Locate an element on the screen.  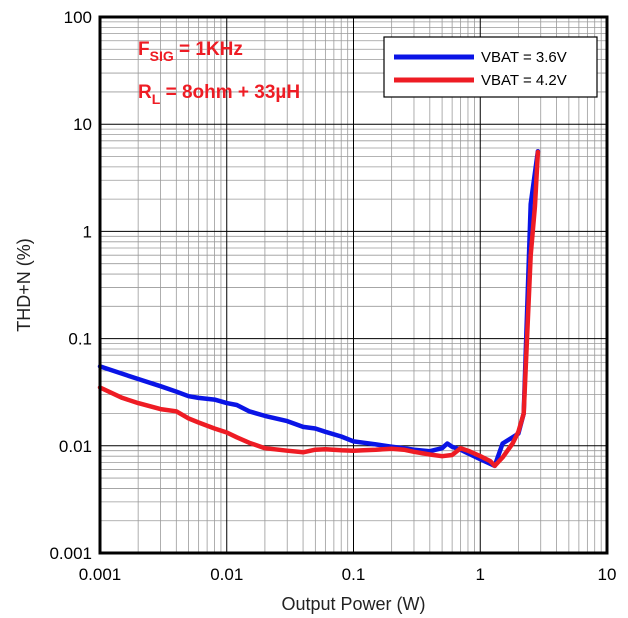
y-tick-labels: 0.001 0.01 0.1 1 10 100 is located at coordinates (70, 285).